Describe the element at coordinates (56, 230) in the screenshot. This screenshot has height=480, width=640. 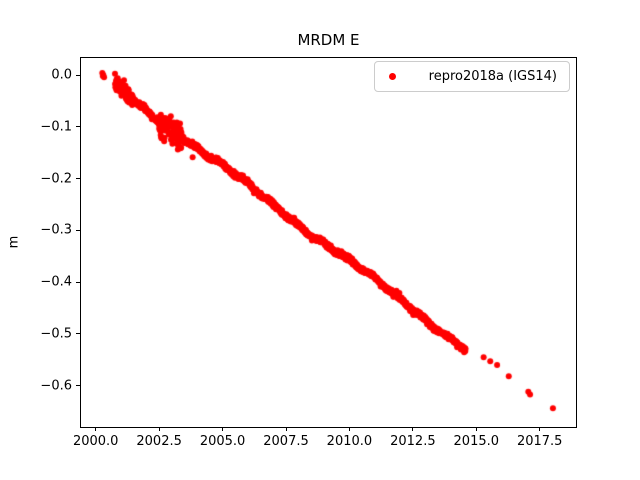
I see `y-tick-label: −0.3` at that location.